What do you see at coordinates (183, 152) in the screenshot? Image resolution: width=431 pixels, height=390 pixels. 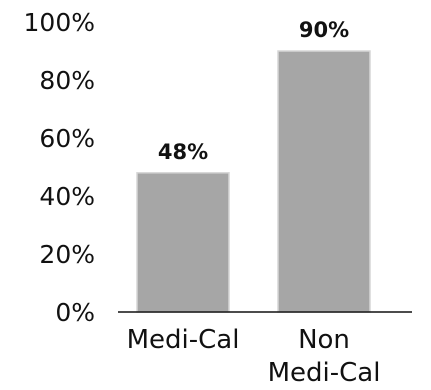 I see `data-label: 48%` at bounding box center [183, 152].